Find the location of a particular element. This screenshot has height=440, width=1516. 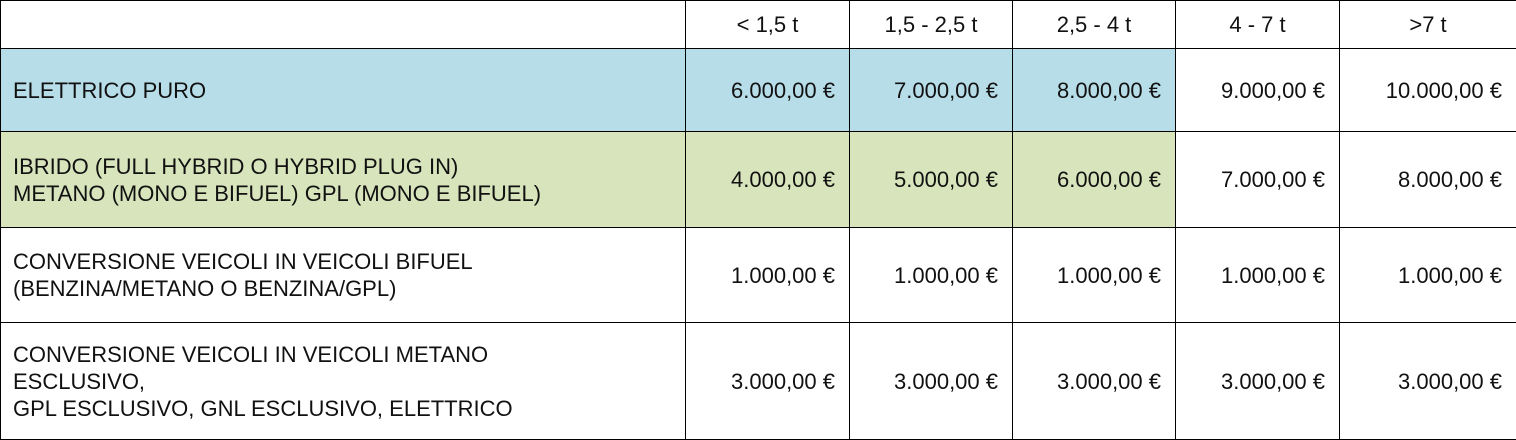

value-cell: 4.000,00 € is located at coordinates (767, 179).